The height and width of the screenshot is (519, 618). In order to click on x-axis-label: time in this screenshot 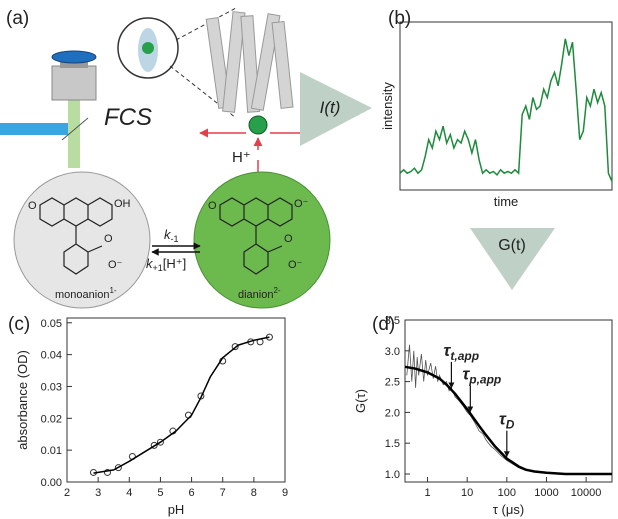, I will do `click(506, 201)`.